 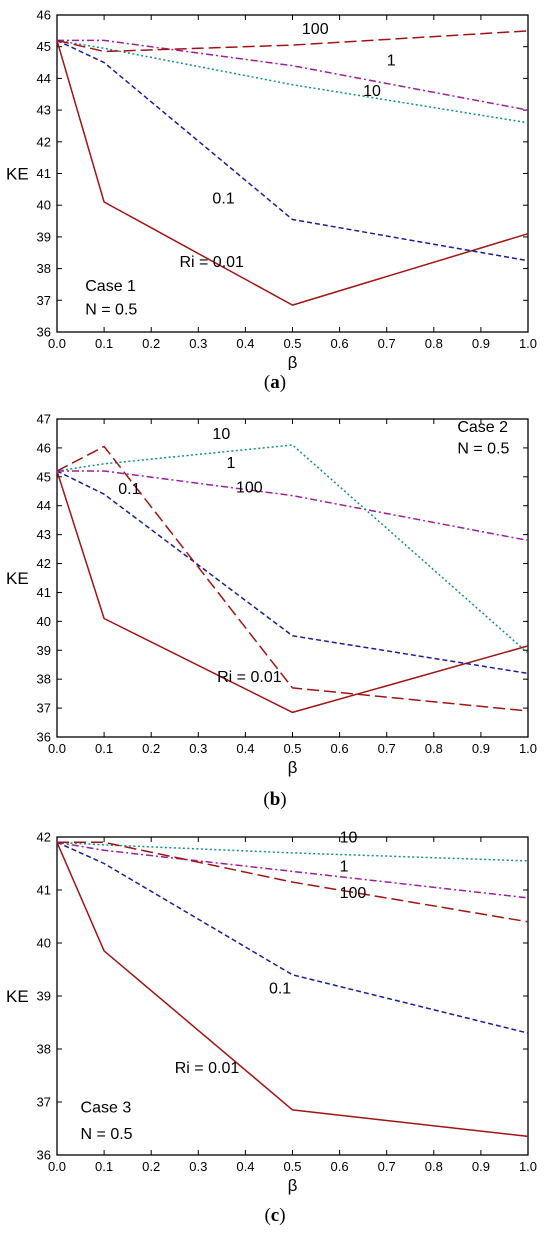 What do you see at coordinates (17, 174) in the screenshot?
I see `y-axis-label: KE` at bounding box center [17, 174].